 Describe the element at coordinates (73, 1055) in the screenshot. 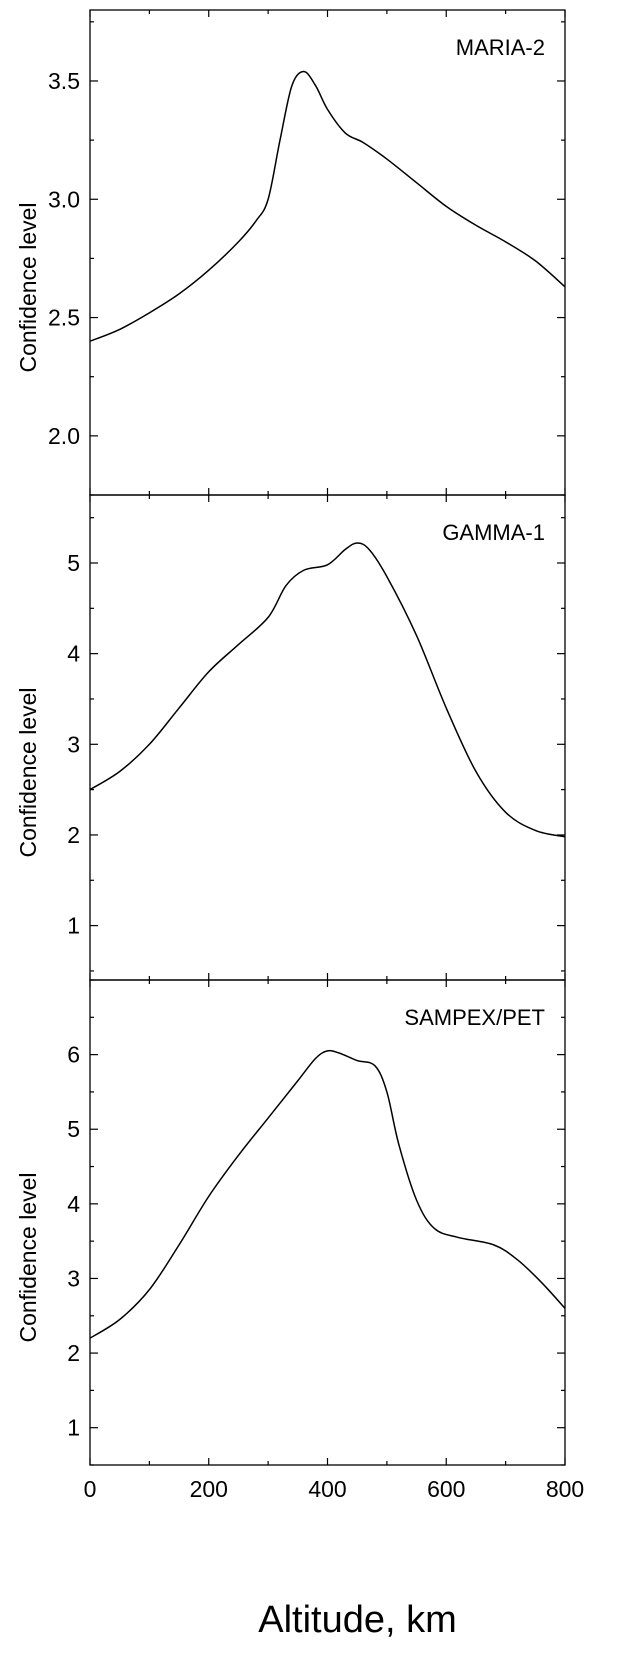

I see `y-tick-label: 6` at that location.